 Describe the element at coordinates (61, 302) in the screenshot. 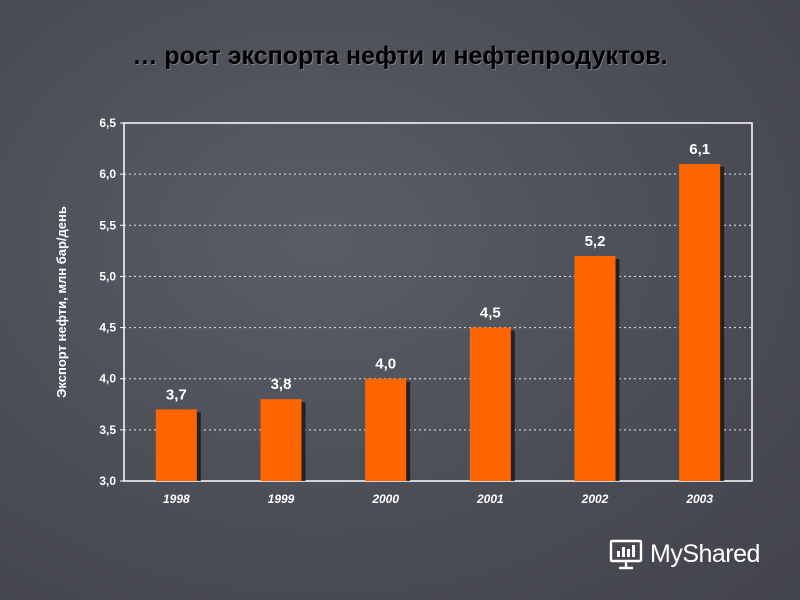

I see `y-axis-label: Экспорт нефти, млн бар/день` at that location.